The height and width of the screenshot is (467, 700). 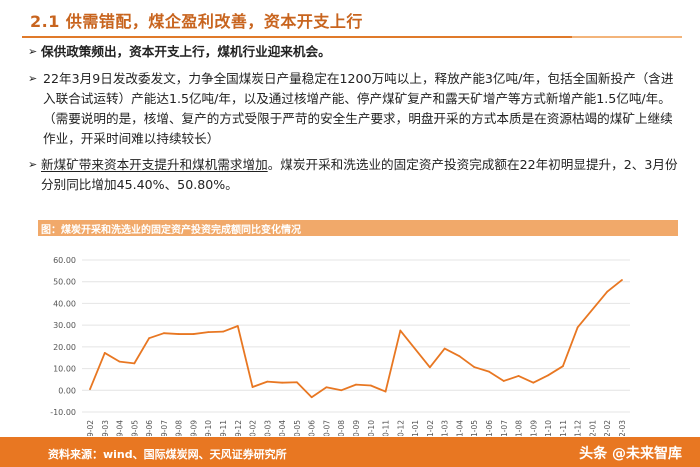 What do you see at coordinates (415, 428) in the screenshot?
I see `x-tick-label: 2021-01` at bounding box center [415, 428].